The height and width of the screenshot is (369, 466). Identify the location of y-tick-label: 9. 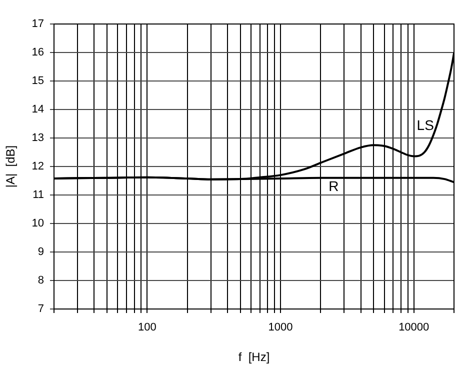
(41, 252).